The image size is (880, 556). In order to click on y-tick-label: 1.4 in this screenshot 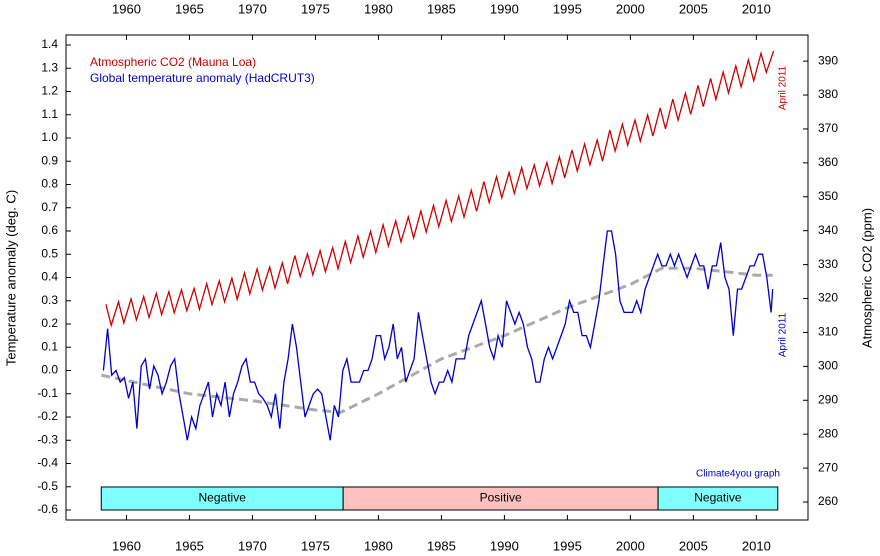, I will do `click(49, 44)`.